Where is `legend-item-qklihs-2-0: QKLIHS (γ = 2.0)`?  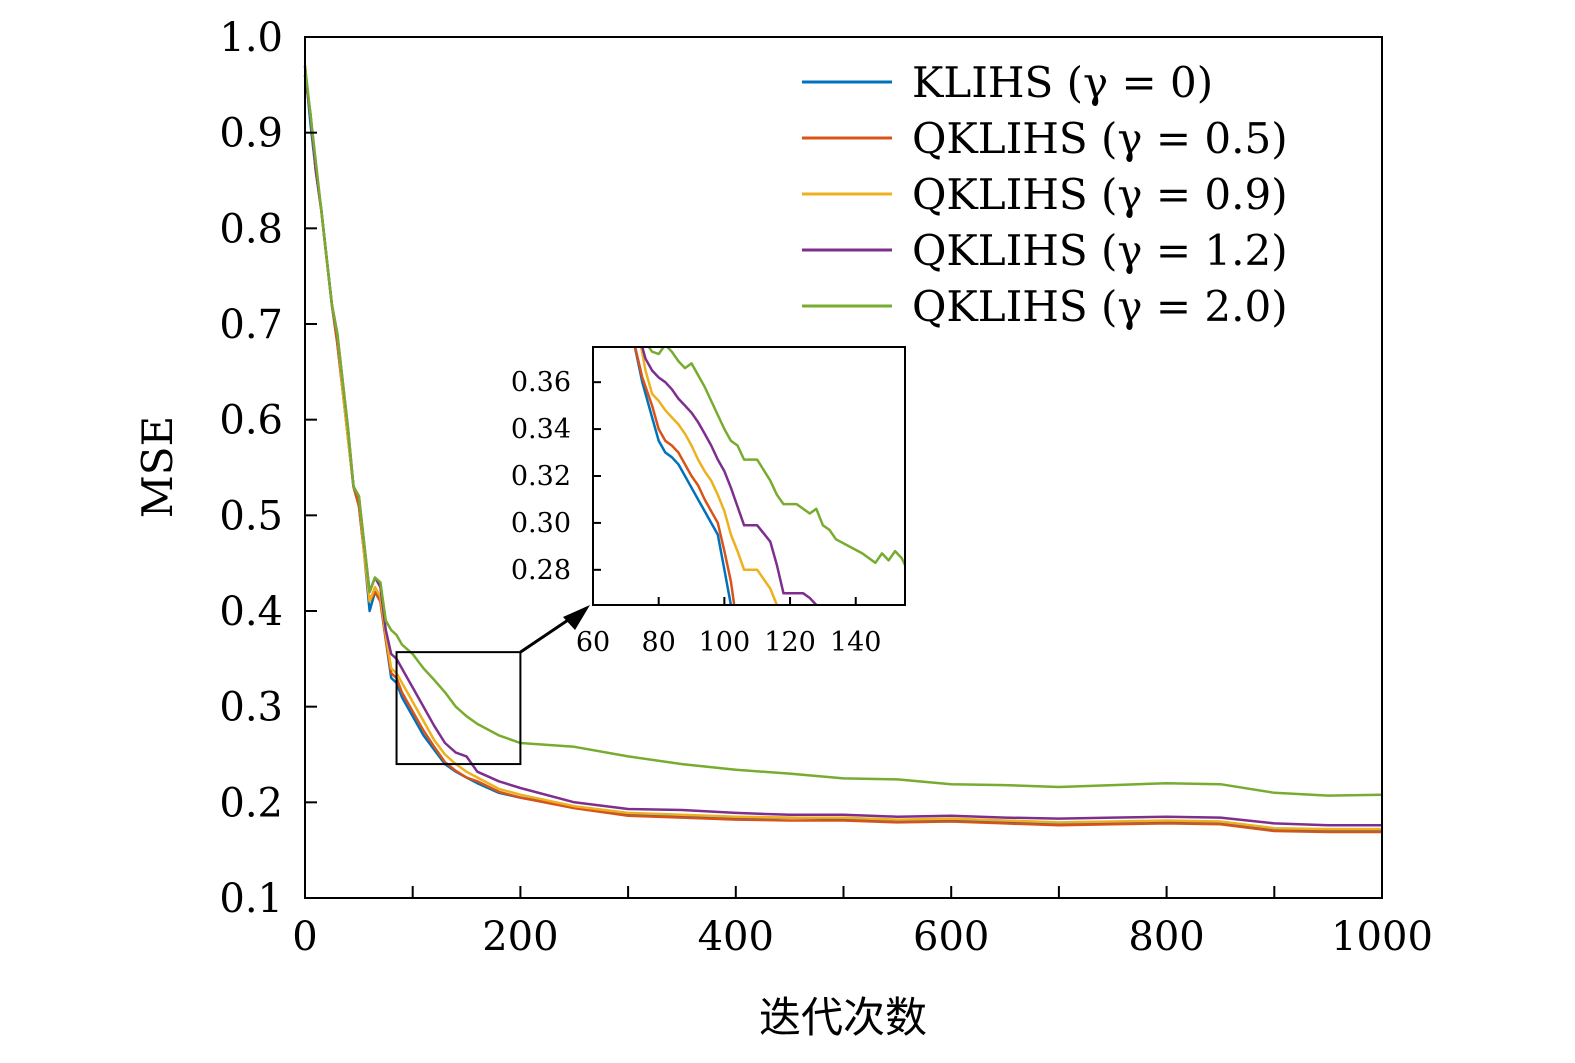
legend-item-qklihs-2-0: QKLIHS (γ = 2.0) is located at coordinates (1045, 306).